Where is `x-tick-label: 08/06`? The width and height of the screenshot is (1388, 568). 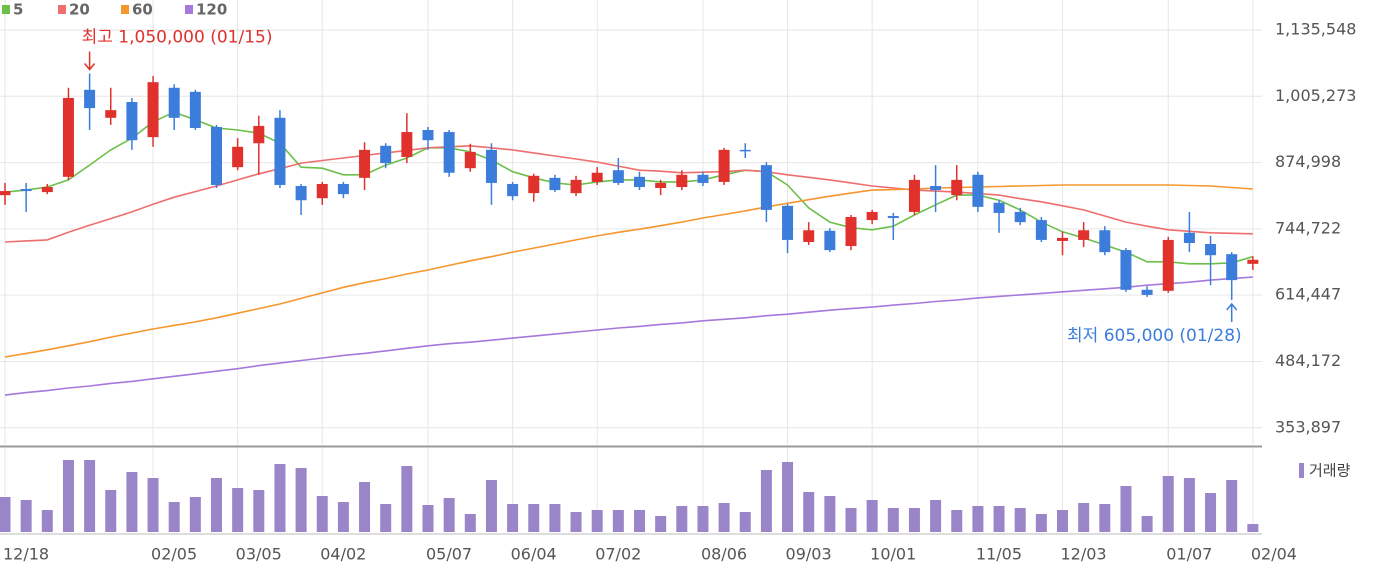 x-tick-label: 08/06 is located at coordinates (724, 554).